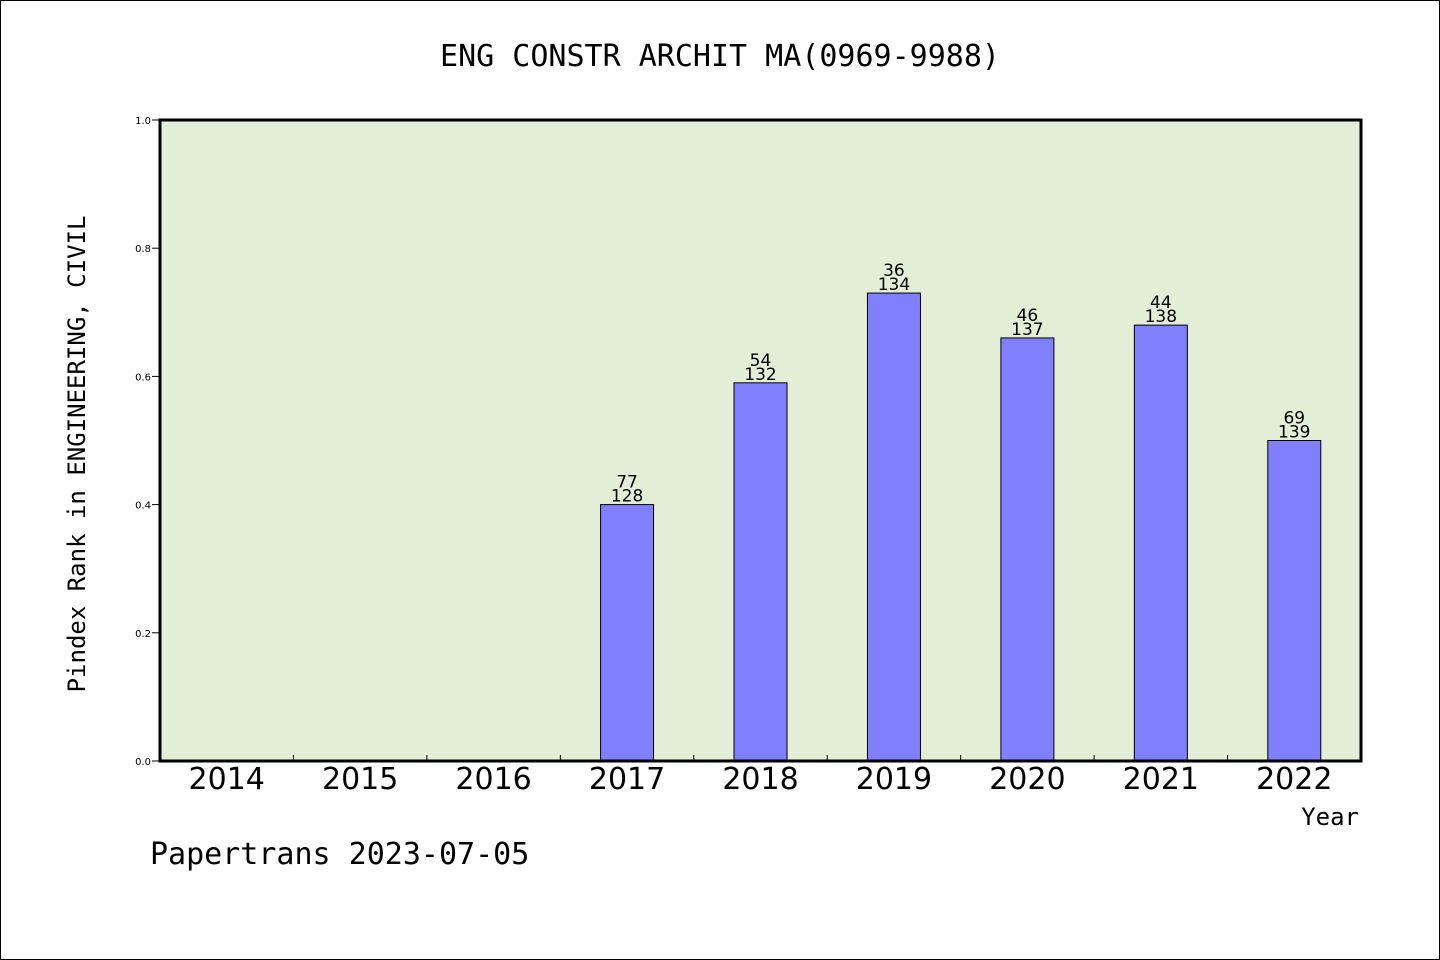  I want to click on bar-label-bottom: 139, so click(1294, 433).